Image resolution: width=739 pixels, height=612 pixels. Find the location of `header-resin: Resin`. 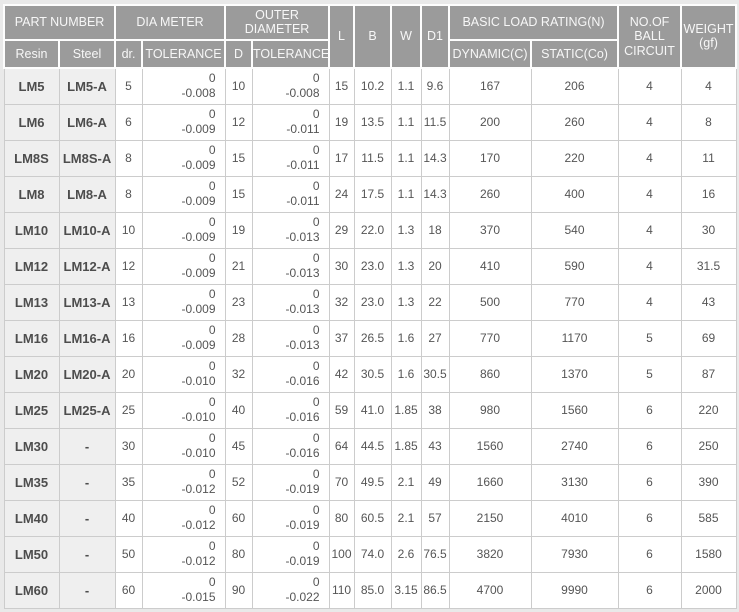

header-resin: Resin is located at coordinates (31, 53).